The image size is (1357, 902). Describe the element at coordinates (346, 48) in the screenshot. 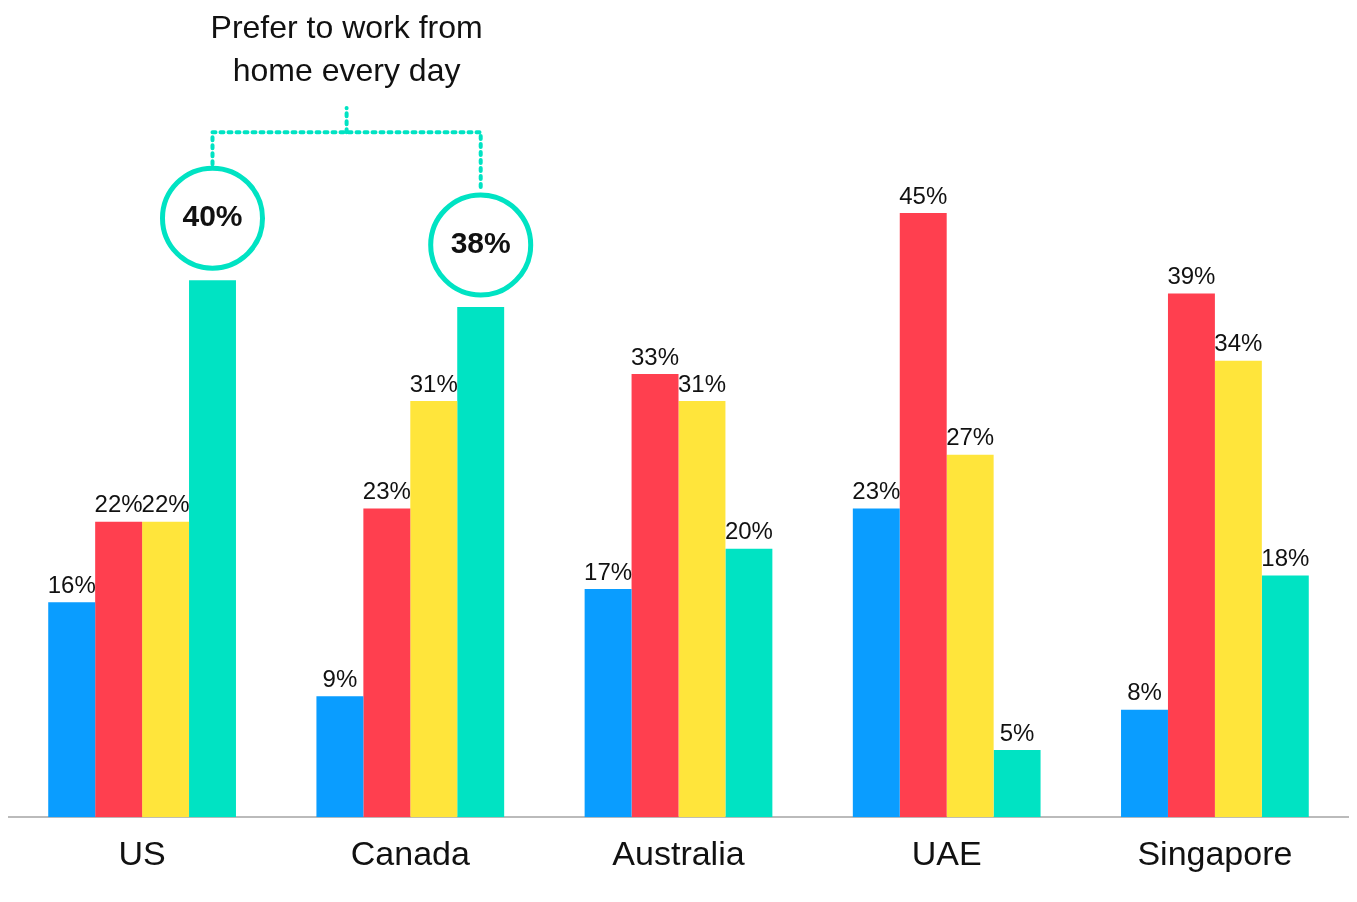

I see `text: Prefer to work from home every day` at that location.